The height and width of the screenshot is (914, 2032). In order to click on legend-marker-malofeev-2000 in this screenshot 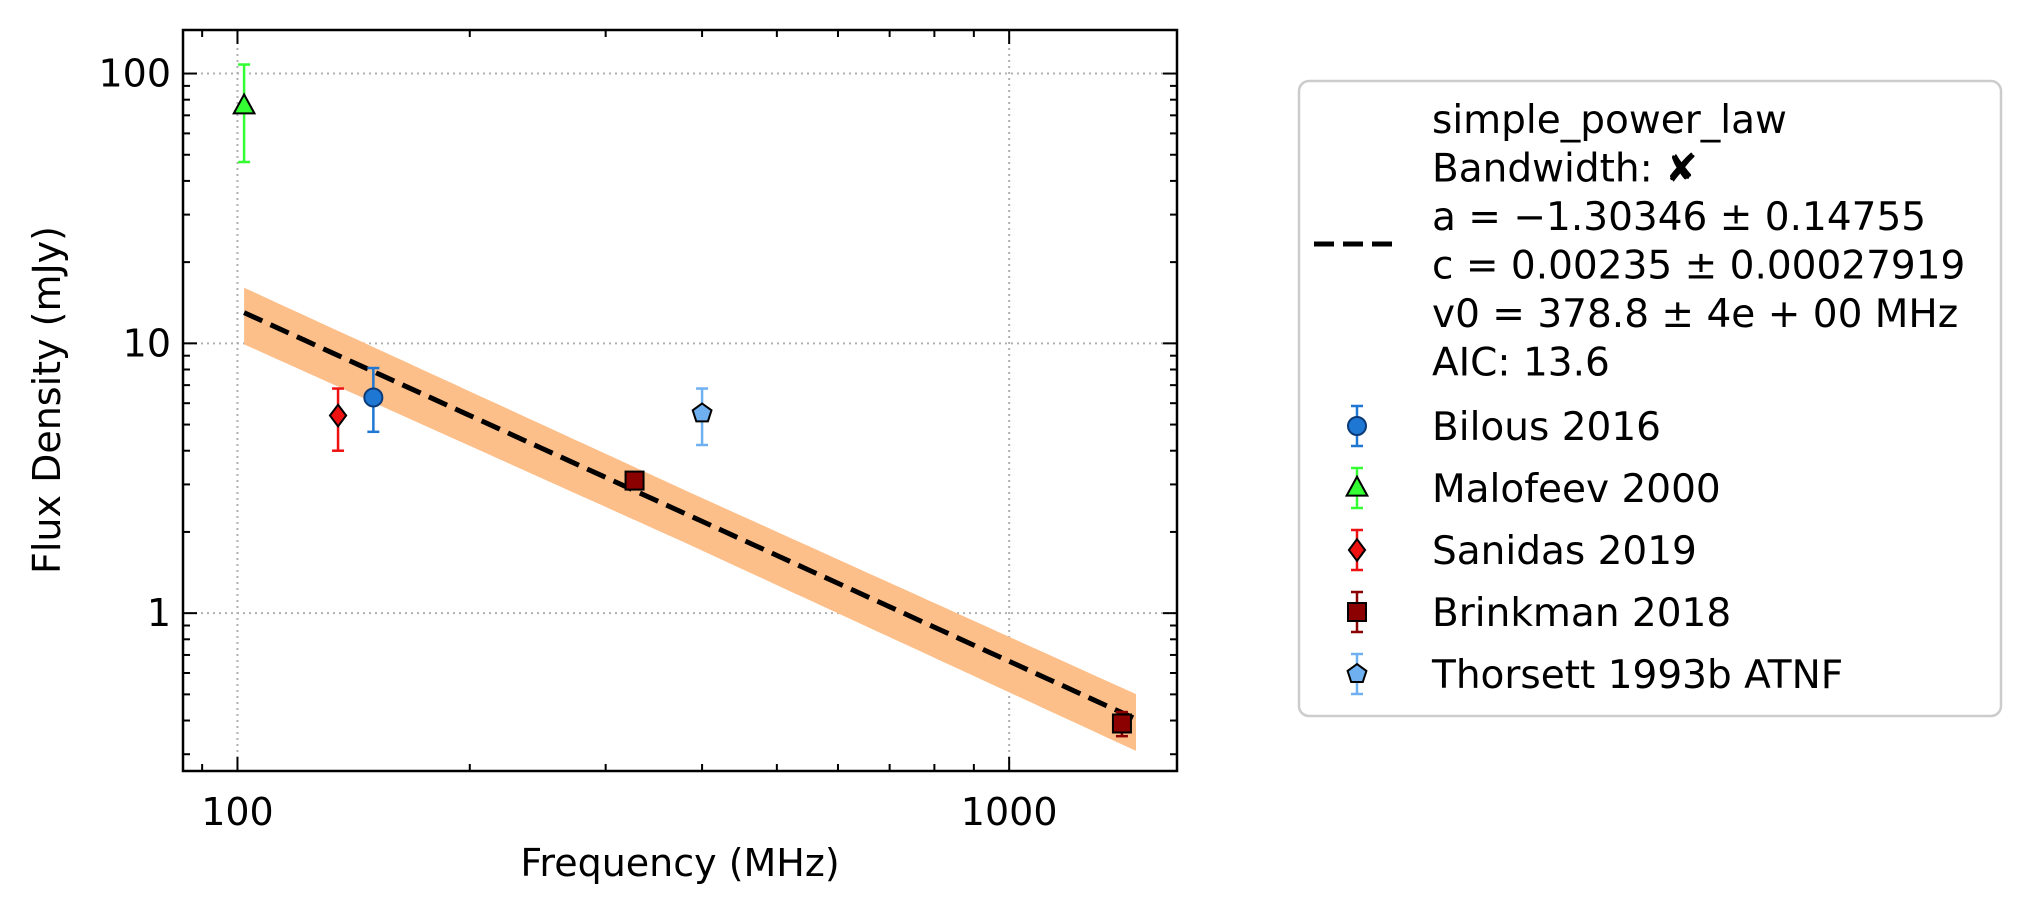, I will do `click(1357, 485)`.